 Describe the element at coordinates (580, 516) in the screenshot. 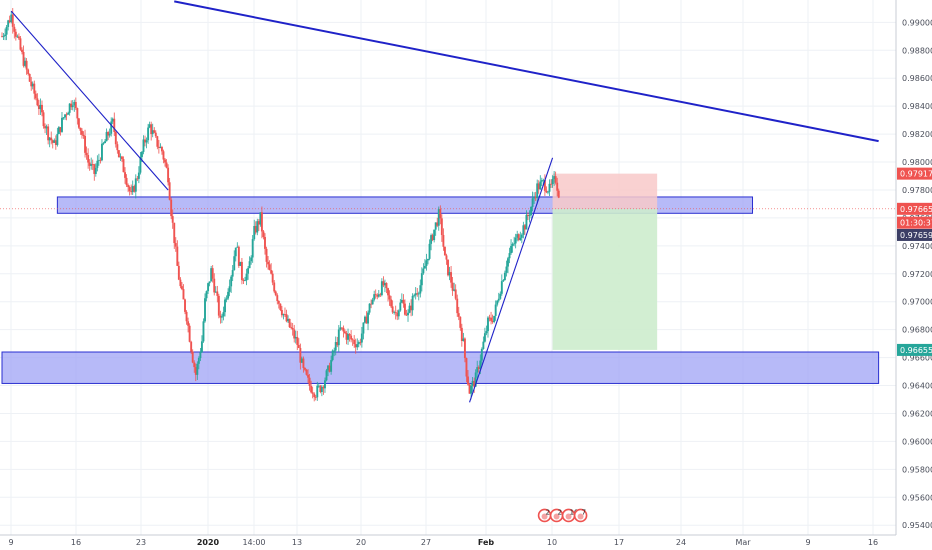

I see `event-badge-dot` at that location.